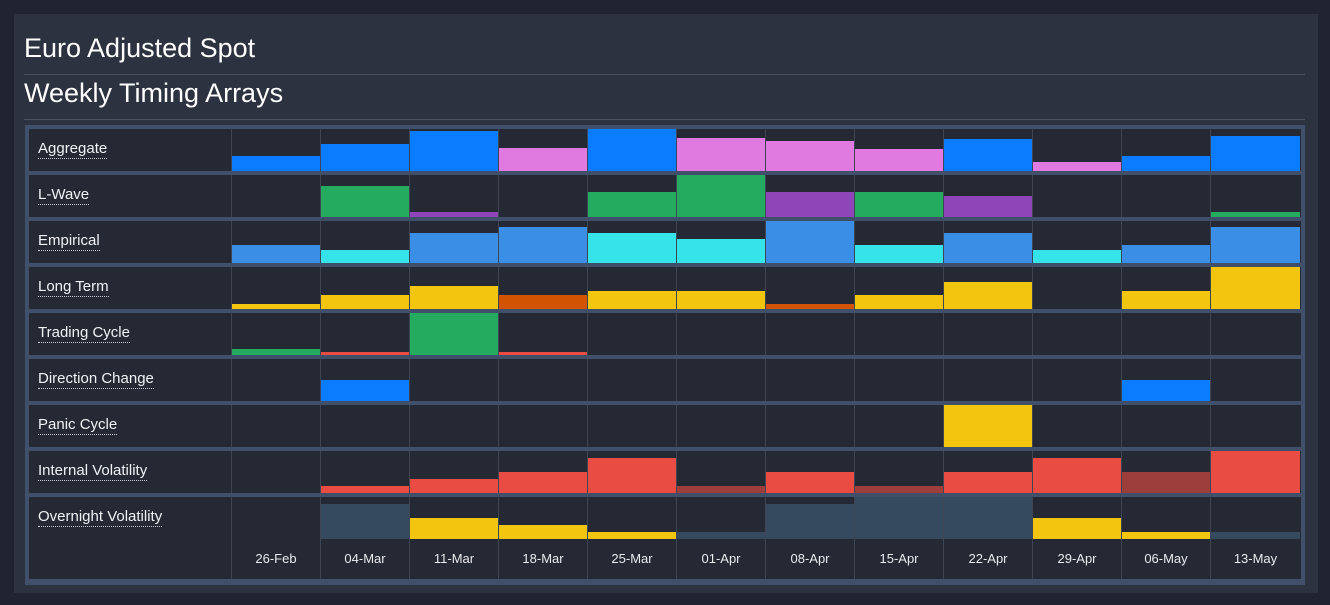  What do you see at coordinates (84, 333) in the screenshot?
I see `row-label-link: Trading Cycle` at bounding box center [84, 333].